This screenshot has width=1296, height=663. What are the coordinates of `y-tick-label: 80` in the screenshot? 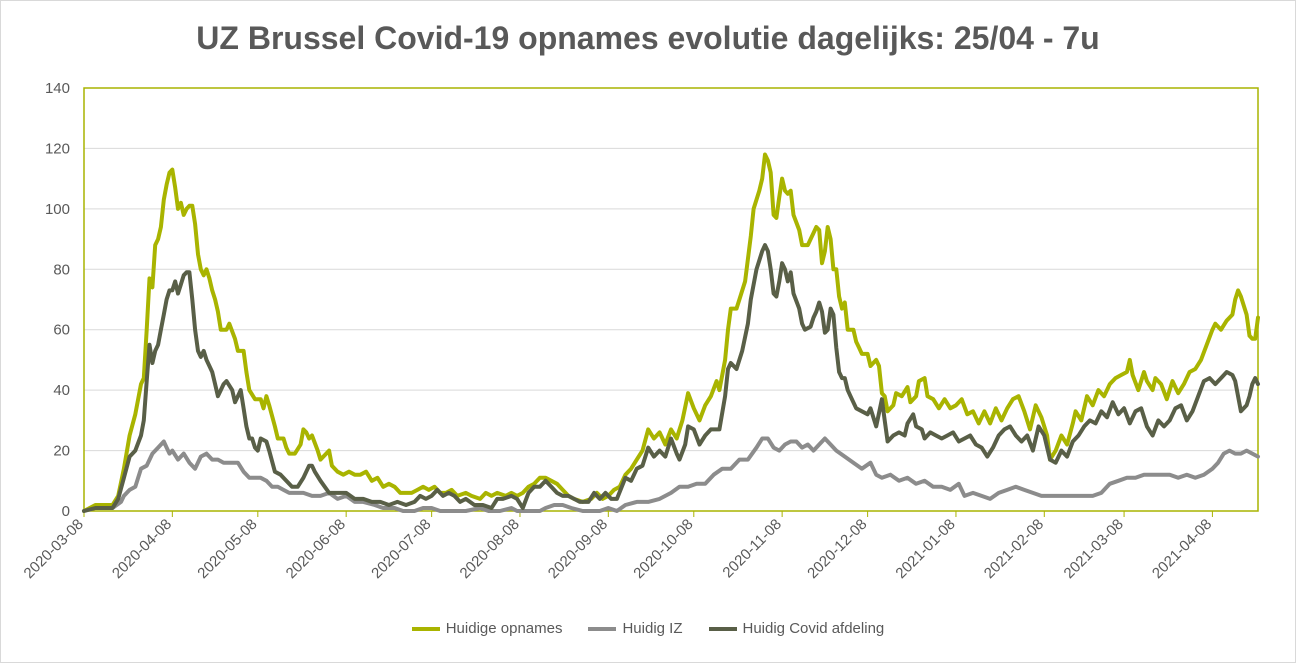 It's located at (61, 269).